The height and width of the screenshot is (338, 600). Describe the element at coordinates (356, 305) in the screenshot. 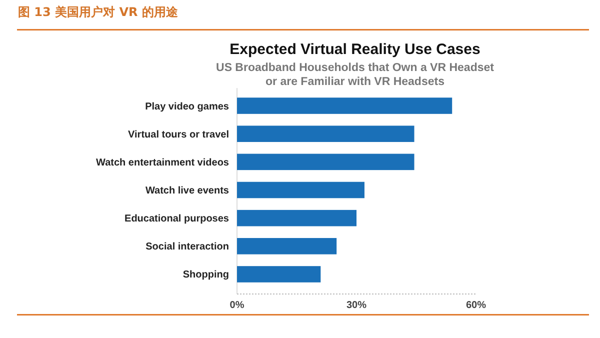

I see `x-tick-label: 30%` at that location.